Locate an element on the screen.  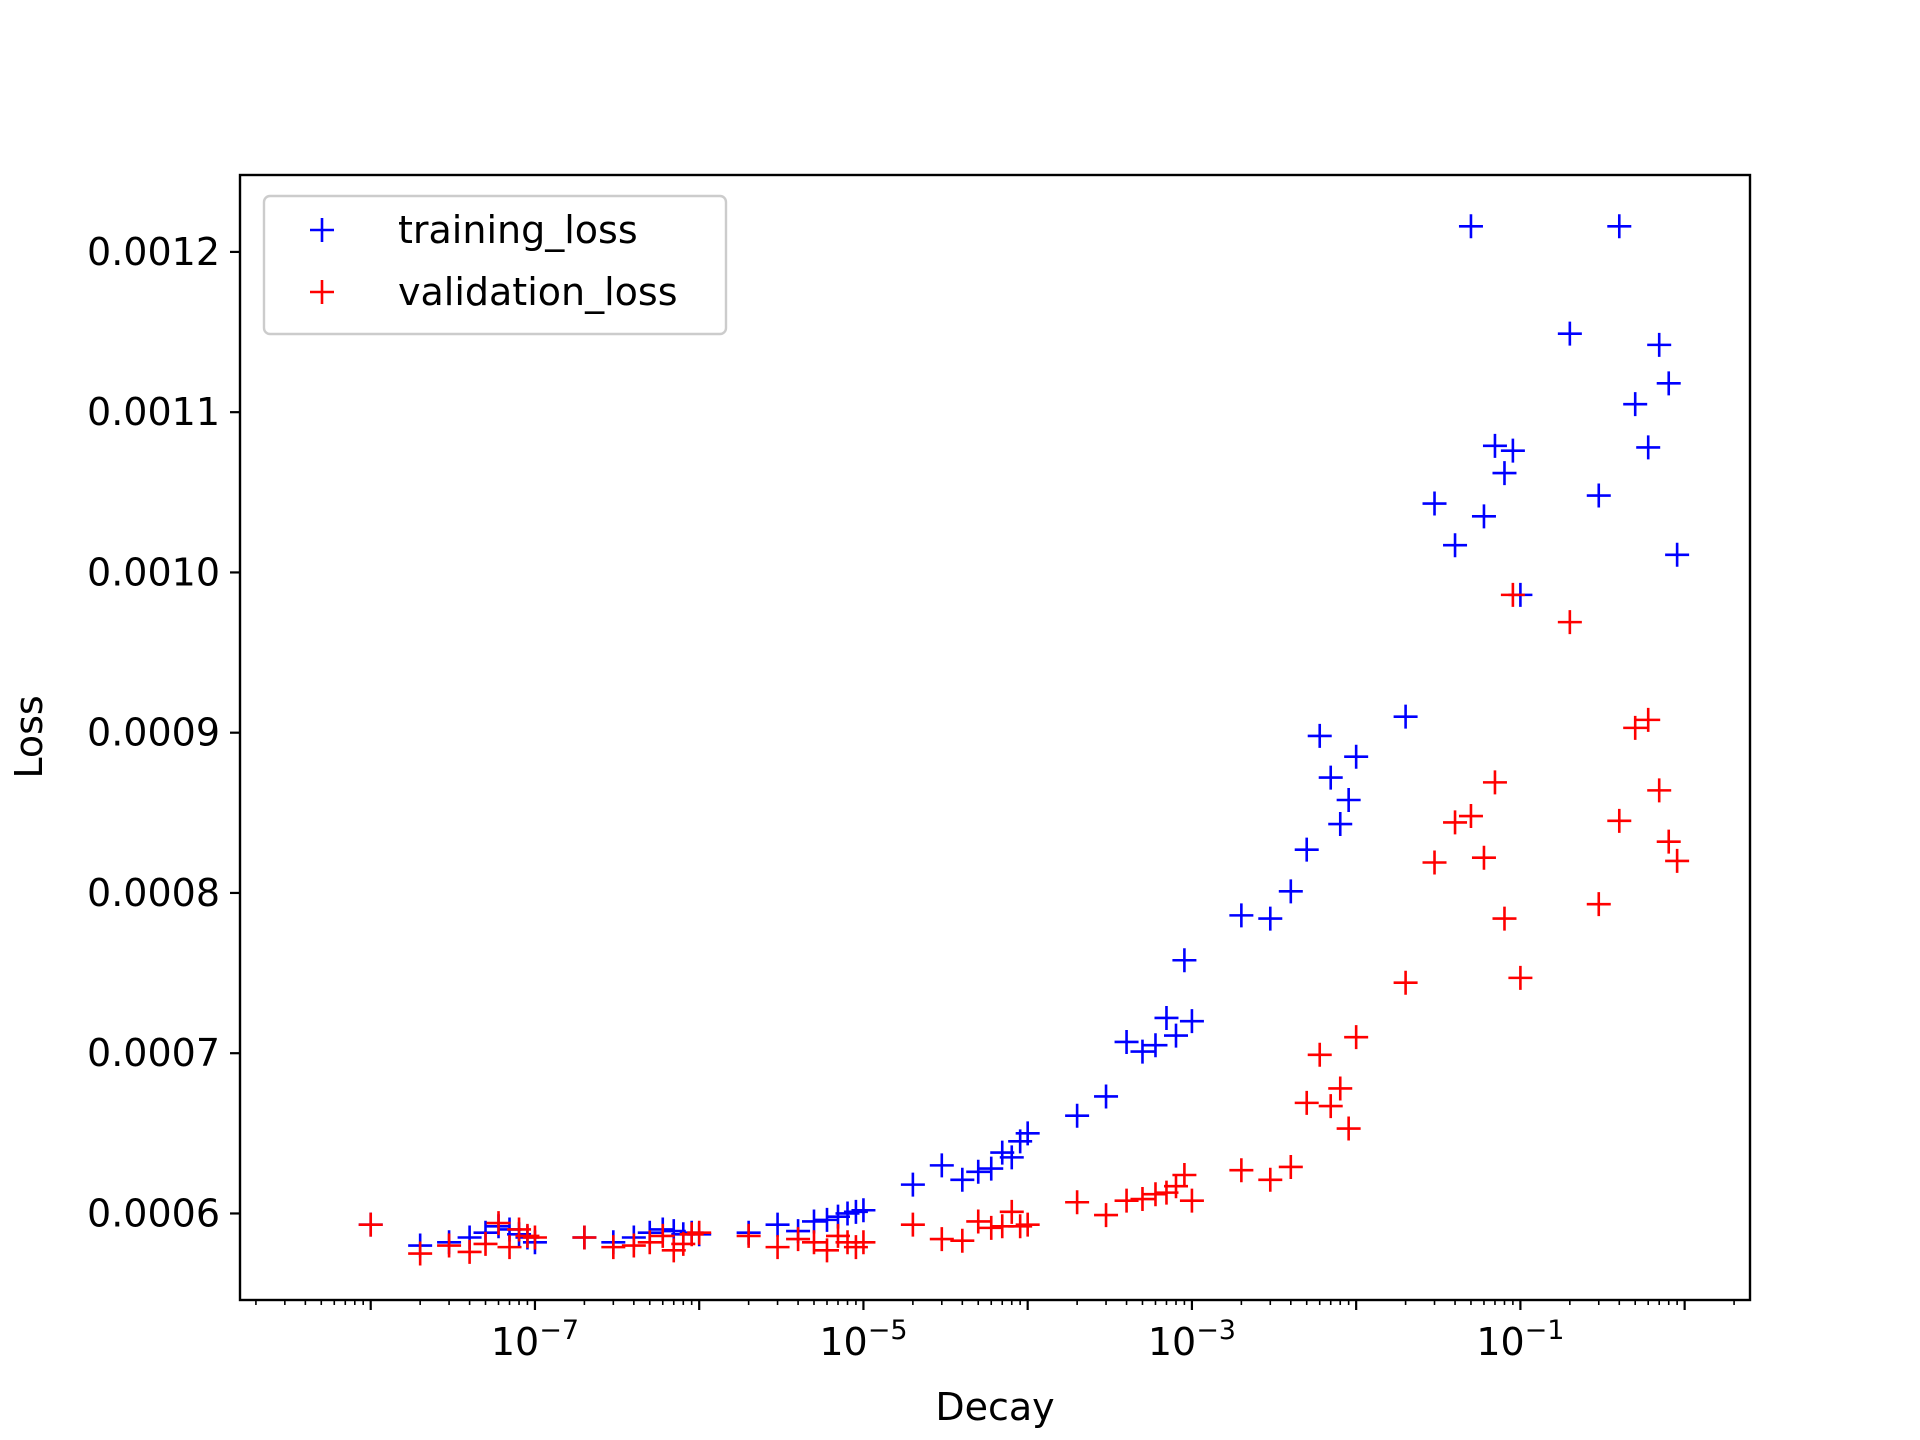
legend-label: validation_loss is located at coordinates (538, 292).